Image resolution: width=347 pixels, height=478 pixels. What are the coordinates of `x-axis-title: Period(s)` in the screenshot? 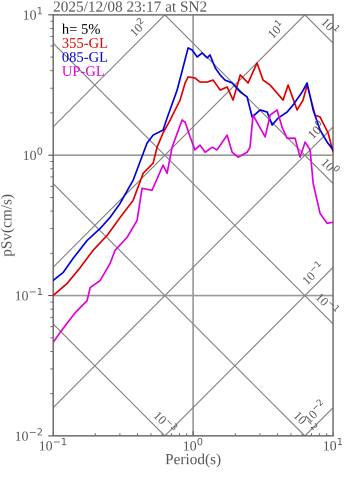 It's located at (193, 461).